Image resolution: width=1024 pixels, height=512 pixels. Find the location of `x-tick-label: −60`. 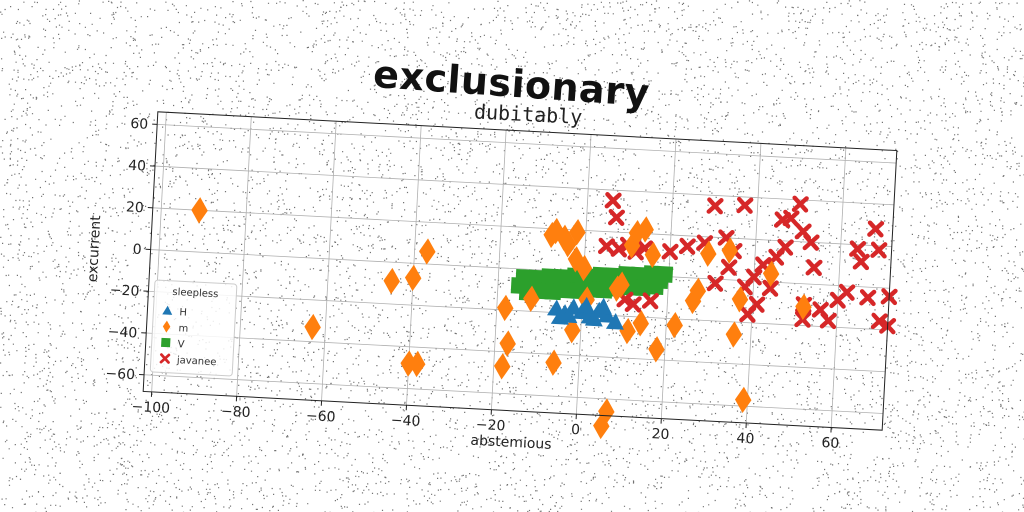

x-tick-label: −60 is located at coordinates (321, 417).